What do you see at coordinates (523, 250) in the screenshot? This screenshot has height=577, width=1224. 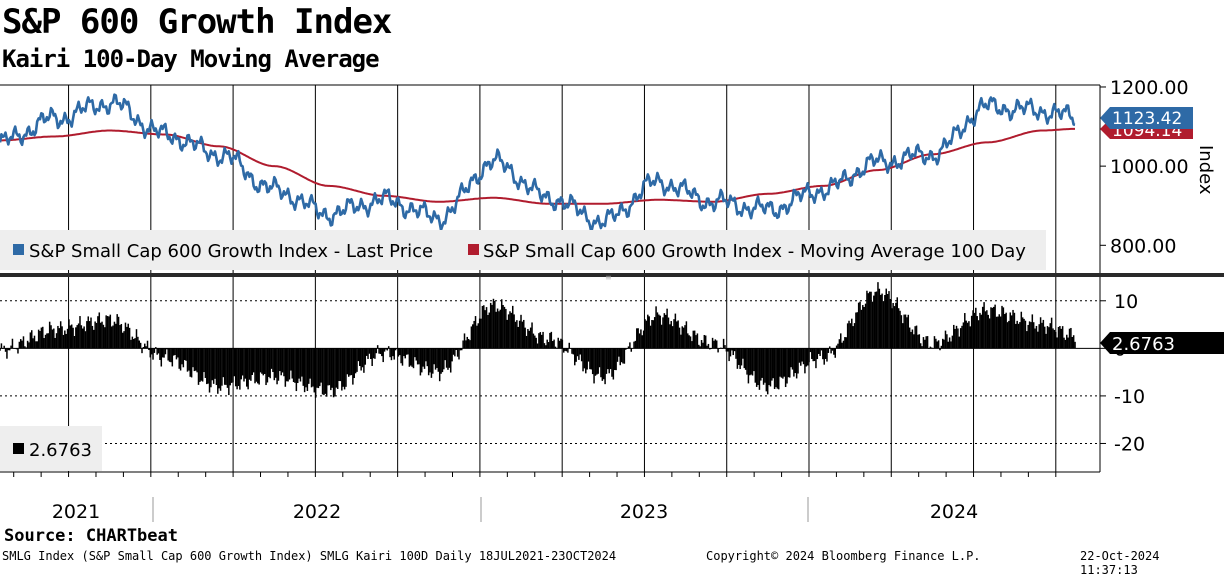 I see `upper-legend-box` at bounding box center [523, 250].